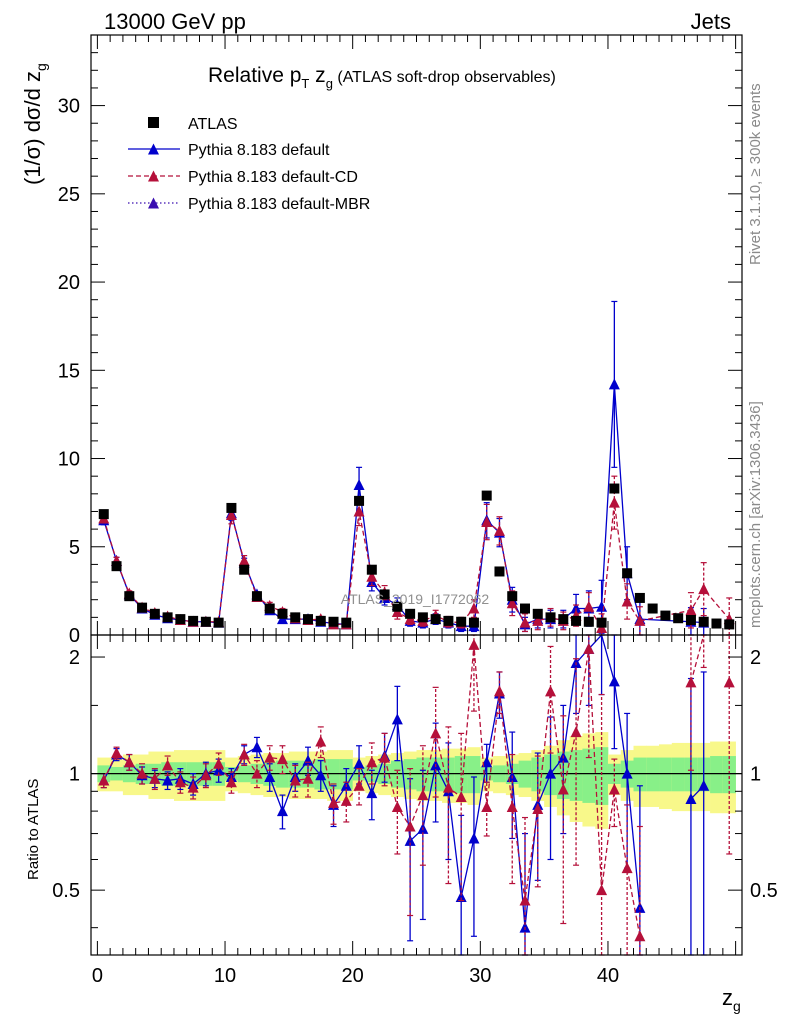  What do you see at coordinates (711, 21) in the screenshot?
I see `process-label: Jets` at bounding box center [711, 21].